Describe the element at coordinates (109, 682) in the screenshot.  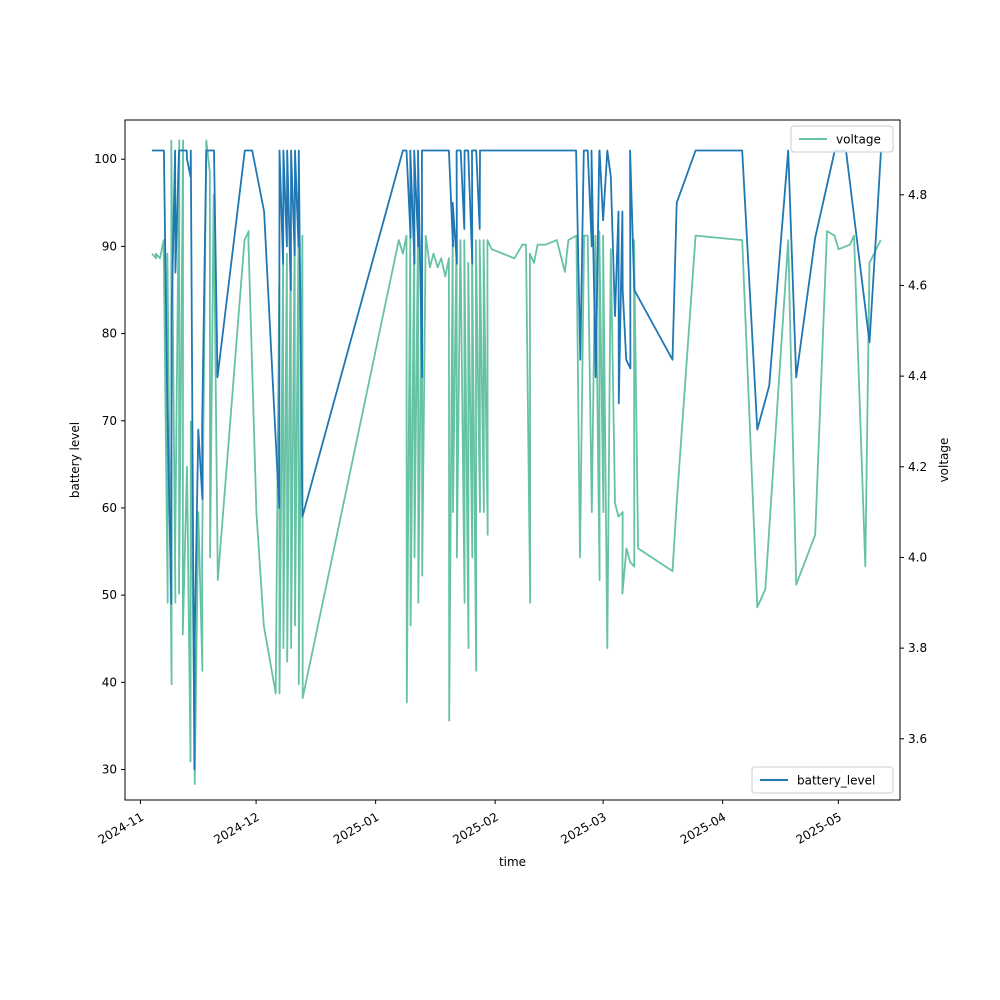
I see `y-left-tick-label: 40` at that location.